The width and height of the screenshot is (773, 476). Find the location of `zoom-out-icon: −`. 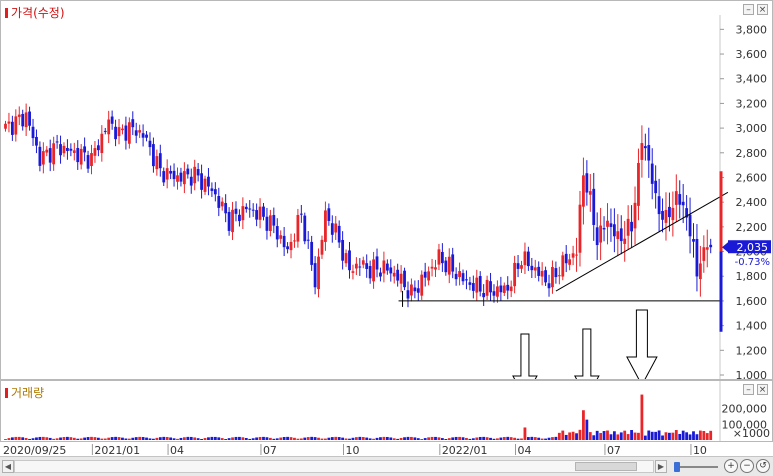

zoom-out-icon: − is located at coordinates (747, 466).